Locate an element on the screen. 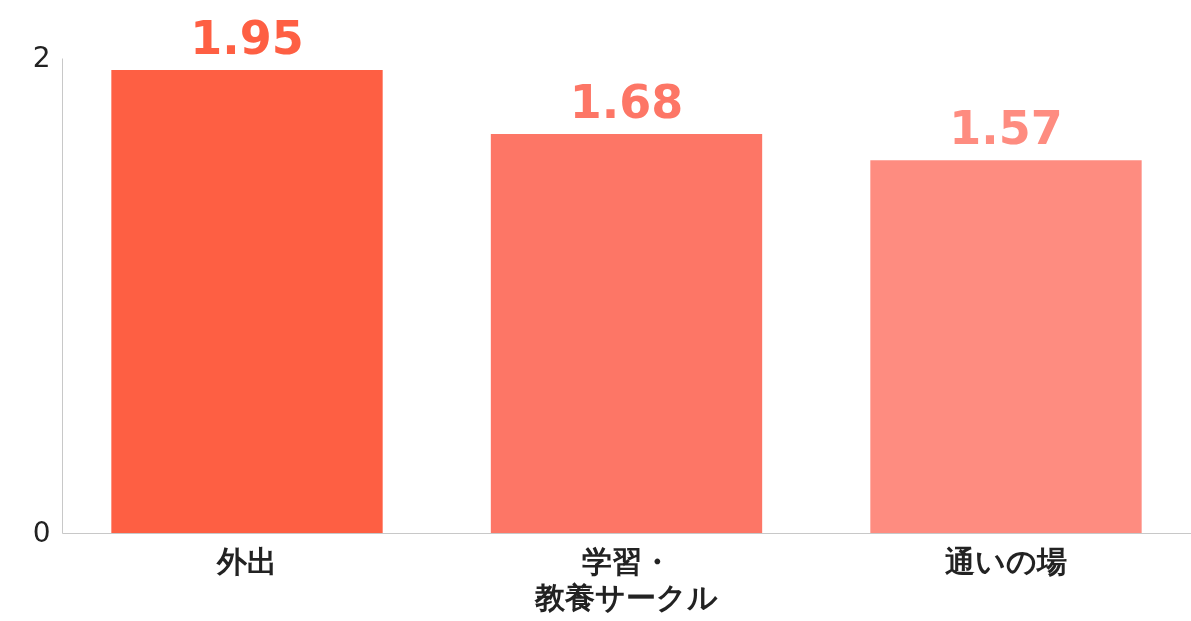 The height and width of the screenshot is (621, 1191). x-tick-label: 学習・教養サークル is located at coordinates (626, 579).